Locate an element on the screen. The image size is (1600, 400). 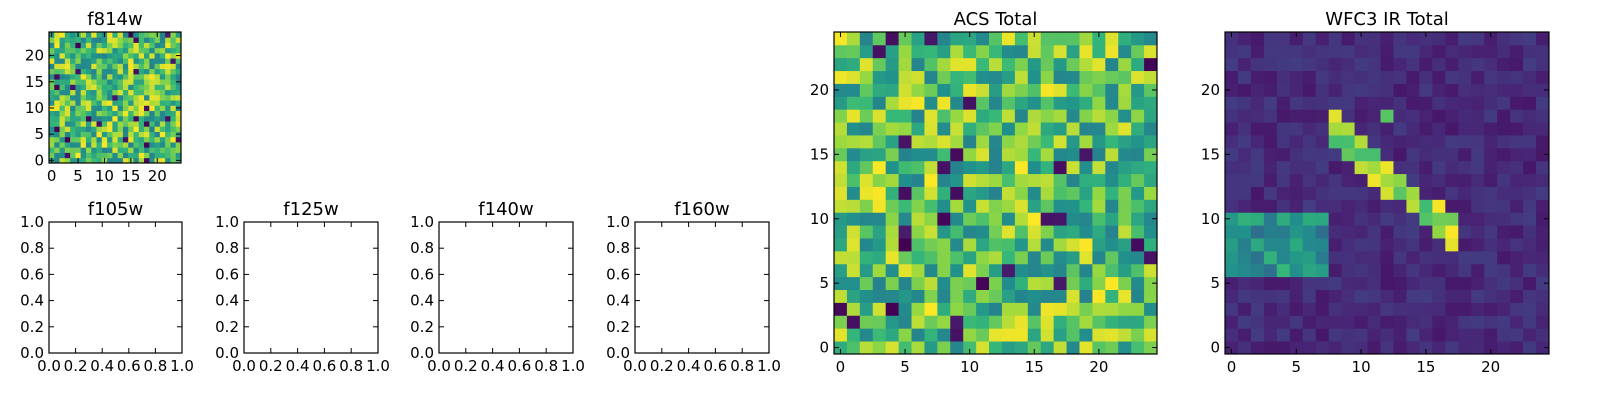
x-tick-label: 0.8 is located at coordinates (546, 366).